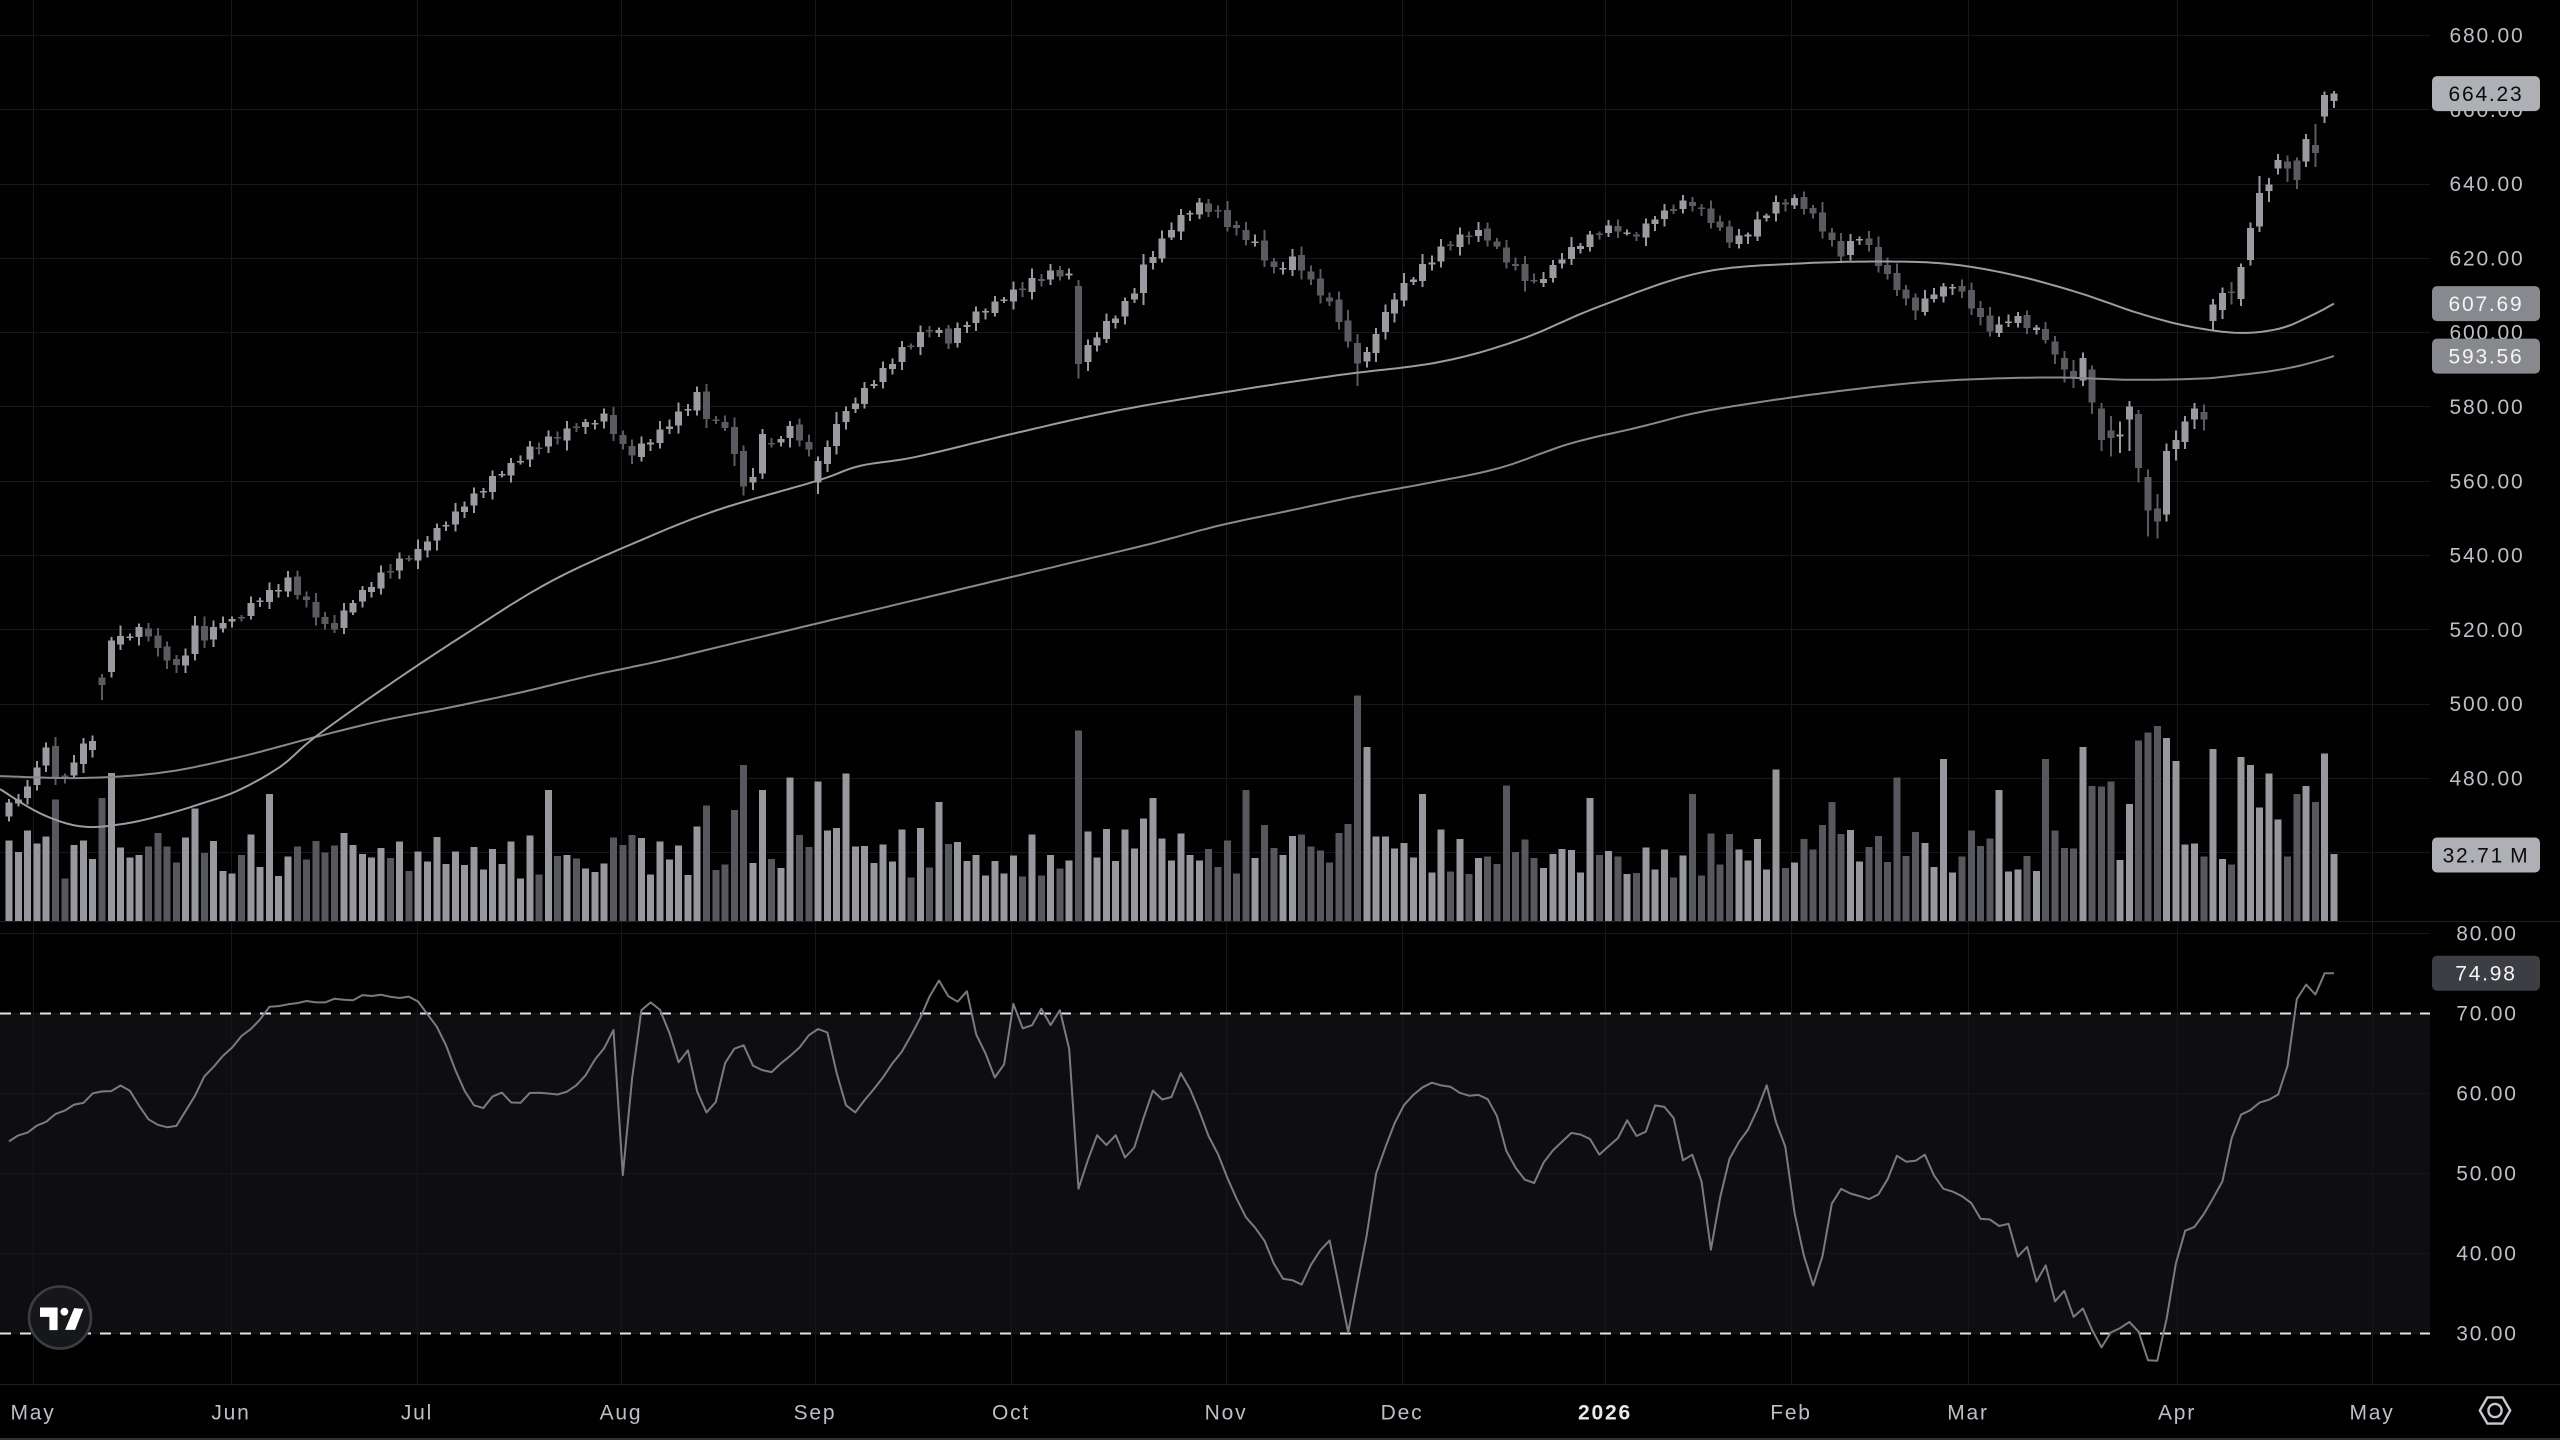 The width and height of the screenshot is (2560, 1440). Describe the element at coordinates (2177, 1413) in the screenshot. I see `svg-text: Apr` at that location.